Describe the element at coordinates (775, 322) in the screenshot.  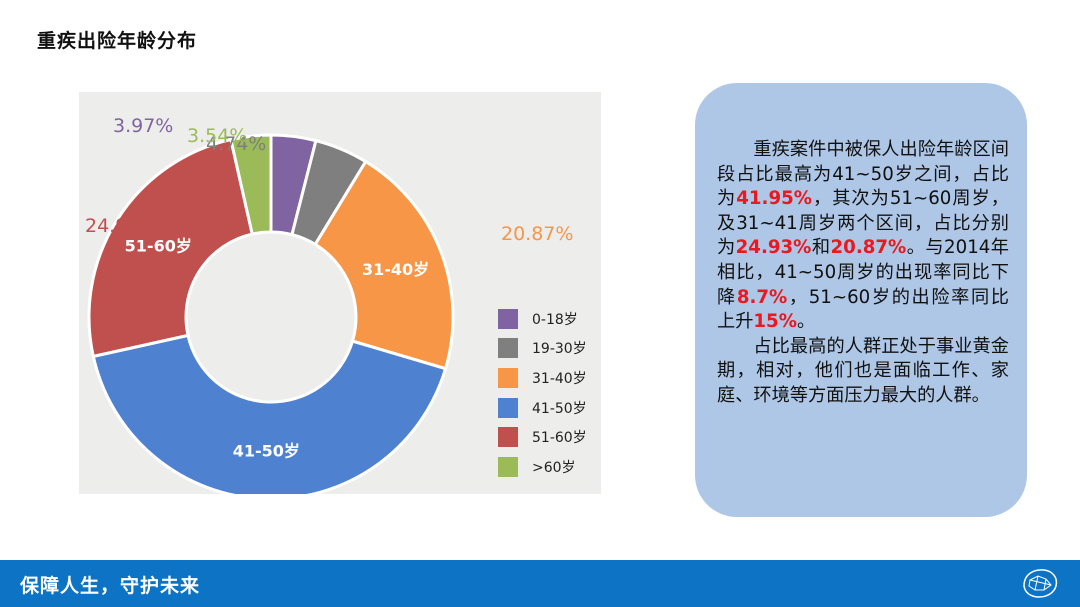
I see `highlight-value: 15%` at that location.